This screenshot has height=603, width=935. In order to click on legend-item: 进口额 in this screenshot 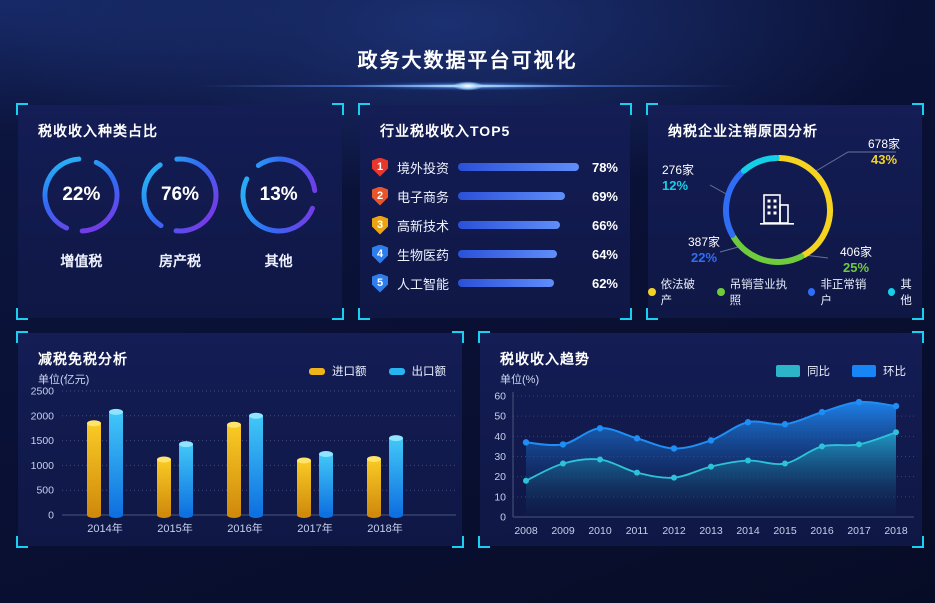, I will do `click(338, 371)`.